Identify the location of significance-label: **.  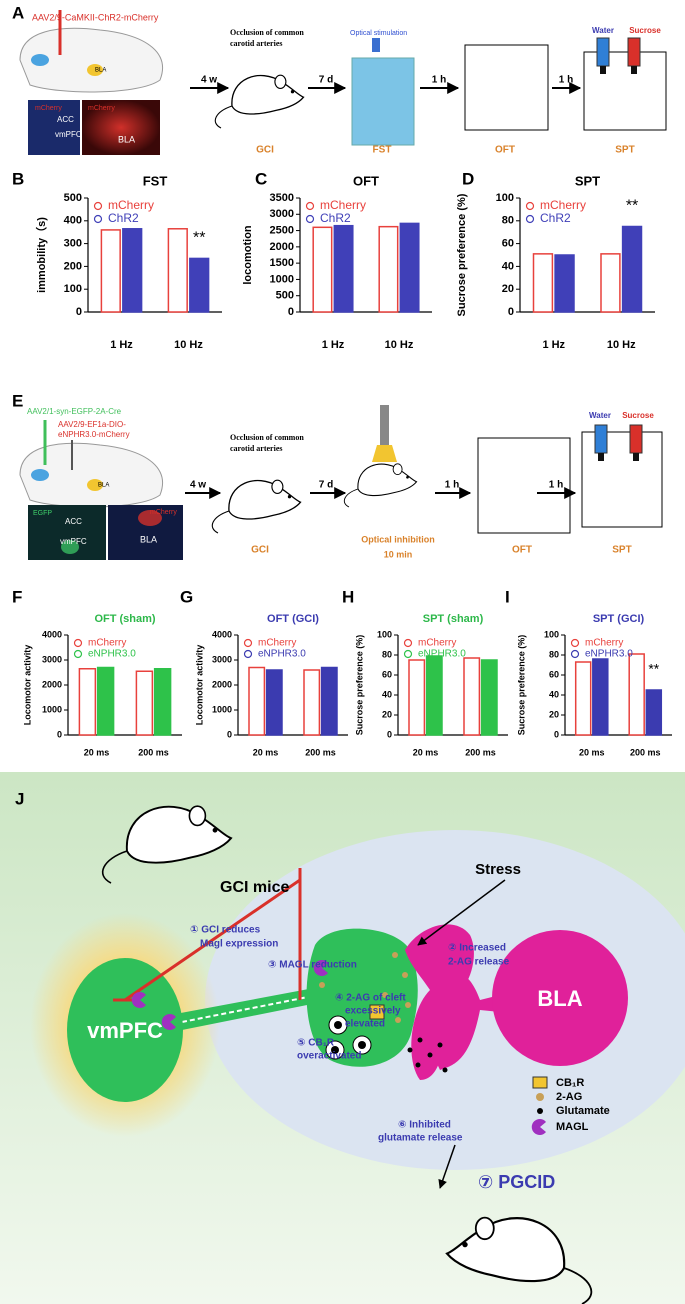
(199, 238).